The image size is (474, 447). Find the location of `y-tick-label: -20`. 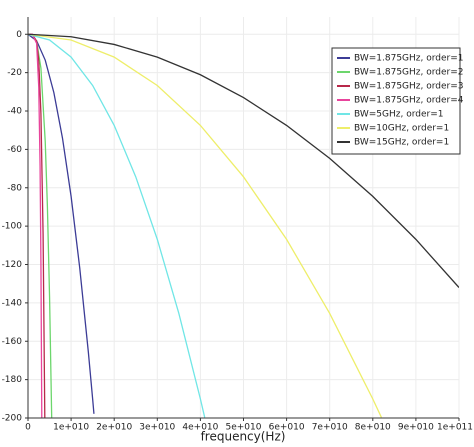

y-tick-label: -20 is located at coordinates (14, 73).